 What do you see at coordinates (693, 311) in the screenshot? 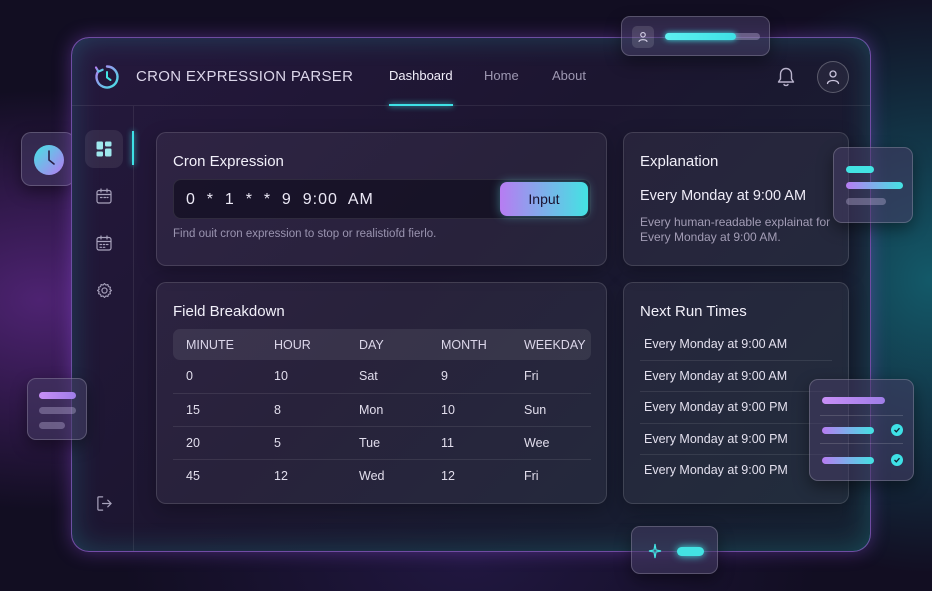
I see `next-runs-title: Next Run Times` at bounding box center [693, 311].